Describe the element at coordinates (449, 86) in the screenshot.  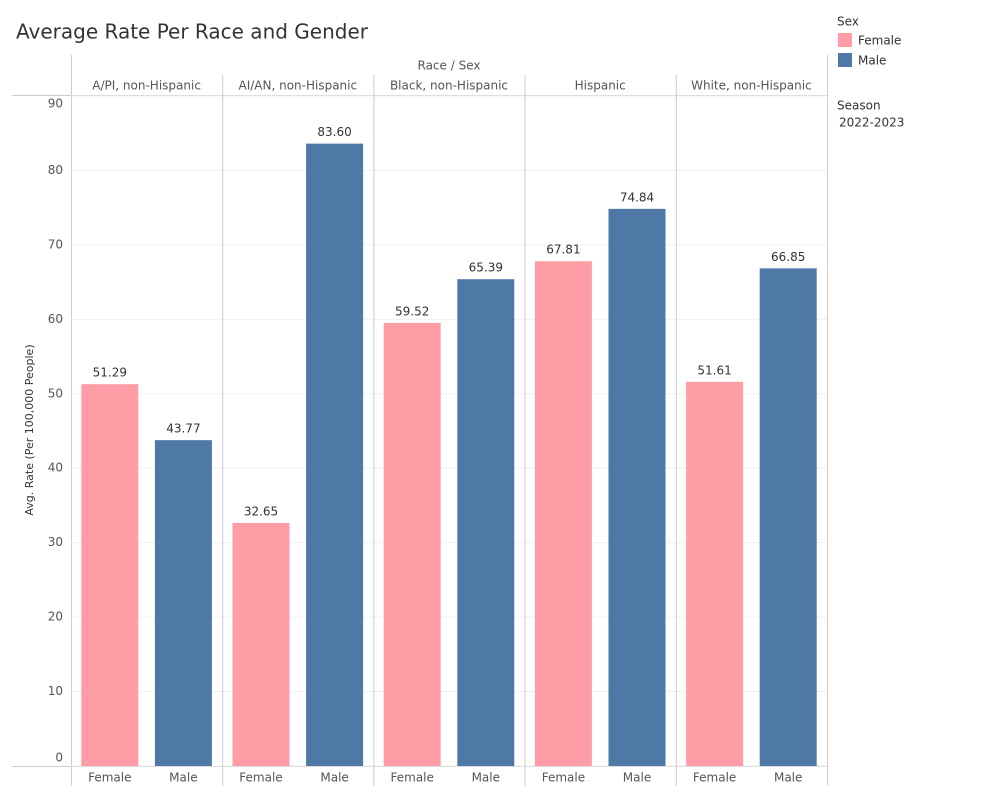
I see `category-label: Black, non-Hispanic` at that location.